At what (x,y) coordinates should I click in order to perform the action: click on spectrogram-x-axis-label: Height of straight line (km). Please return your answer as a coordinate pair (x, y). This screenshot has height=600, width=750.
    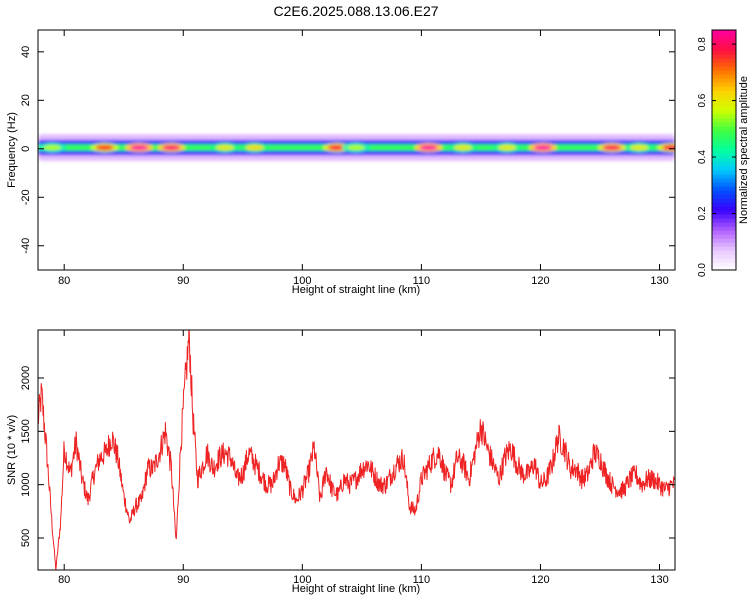
    Looking at the image, I should click on (356, 290).